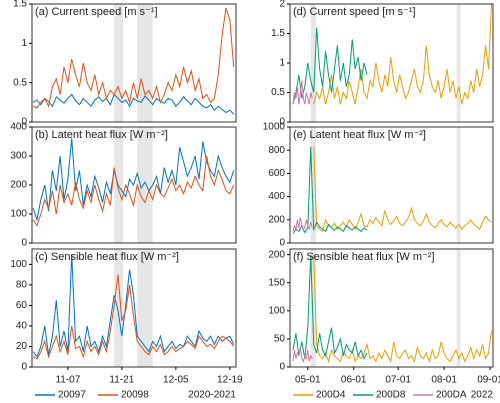  Describe the element at coordinates (359, 135) in the screenshot. I see `panel-title: (e) Latent heat flux [W m⁻²]` at that location.